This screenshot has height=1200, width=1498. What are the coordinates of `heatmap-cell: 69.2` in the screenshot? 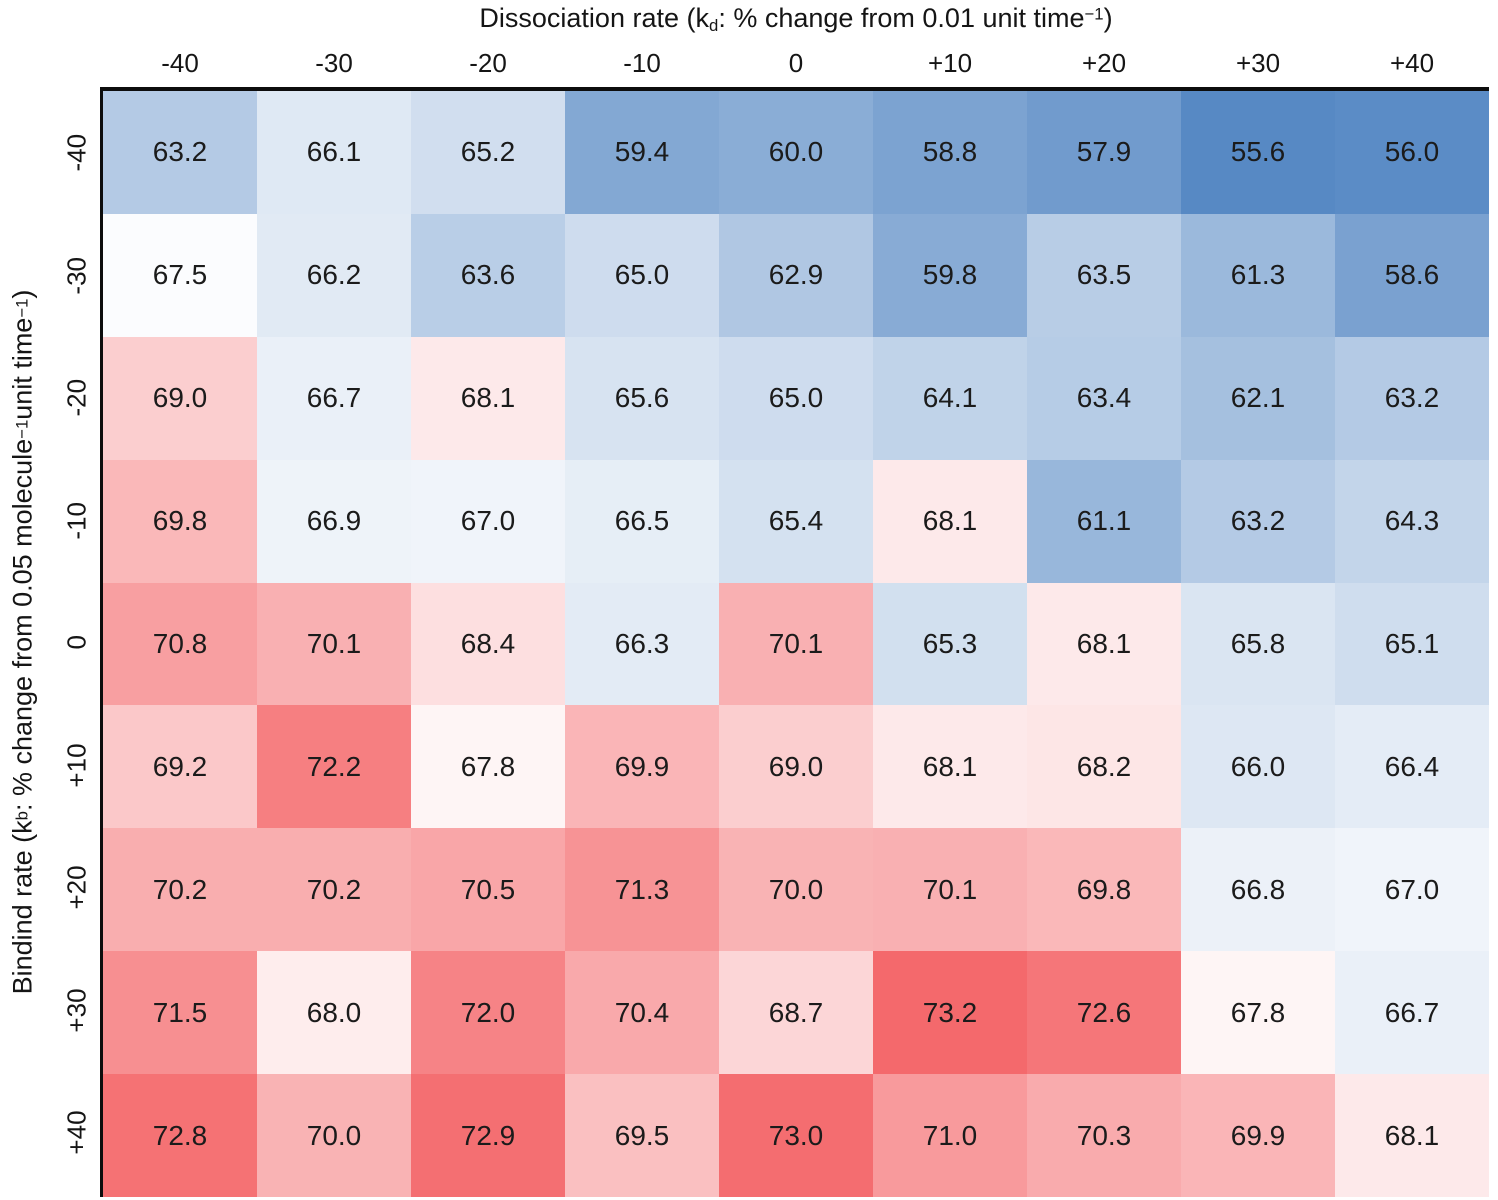 It's located at (180, 767).